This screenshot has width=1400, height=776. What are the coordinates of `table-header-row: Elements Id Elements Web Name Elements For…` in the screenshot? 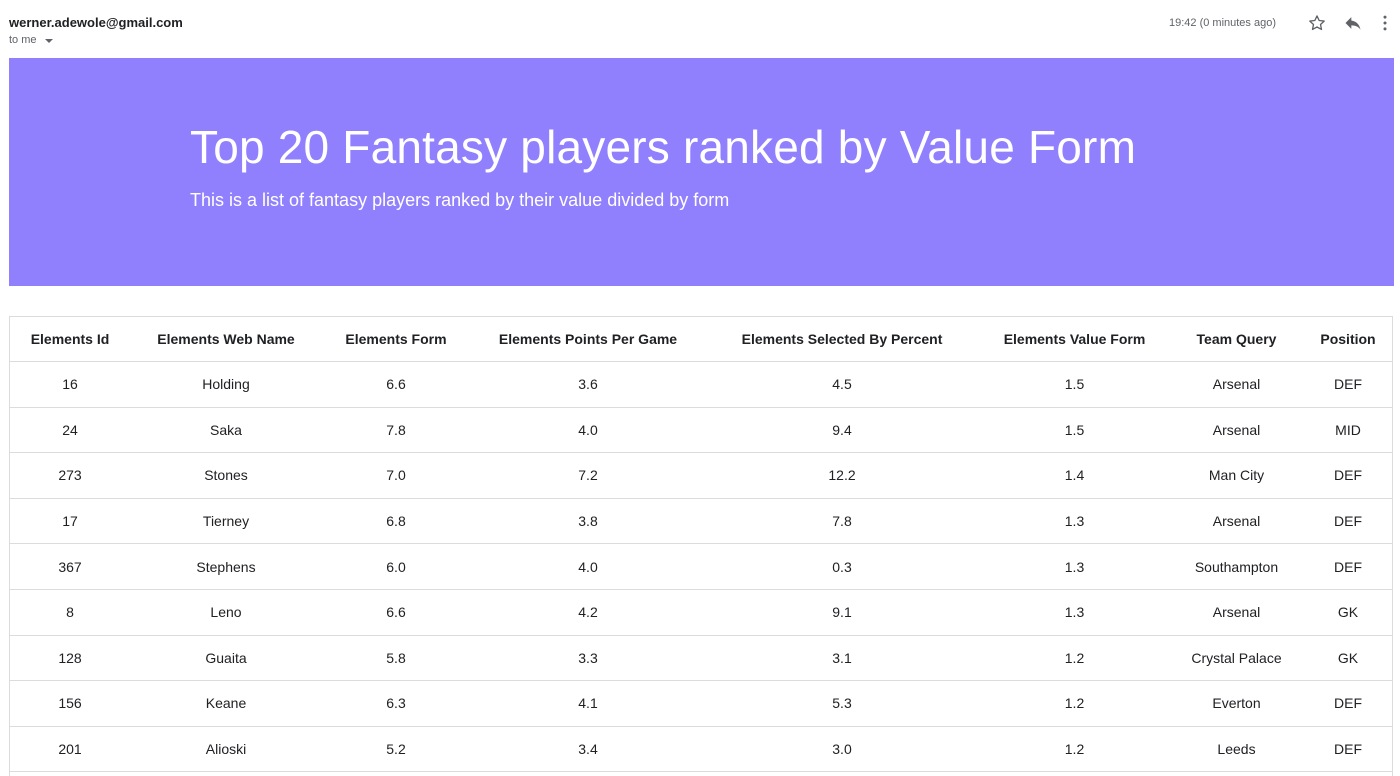 It's located at (701, 339).